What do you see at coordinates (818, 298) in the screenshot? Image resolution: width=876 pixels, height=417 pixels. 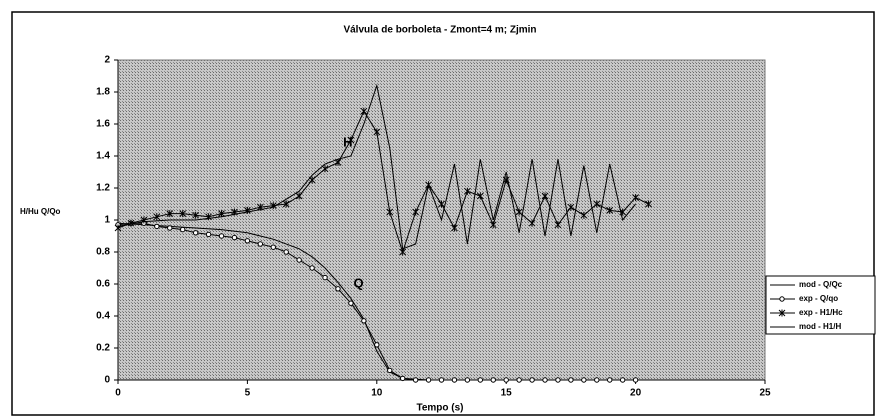 I see `legend-label: exp - Q/qo` at bounding box center [818, 298].